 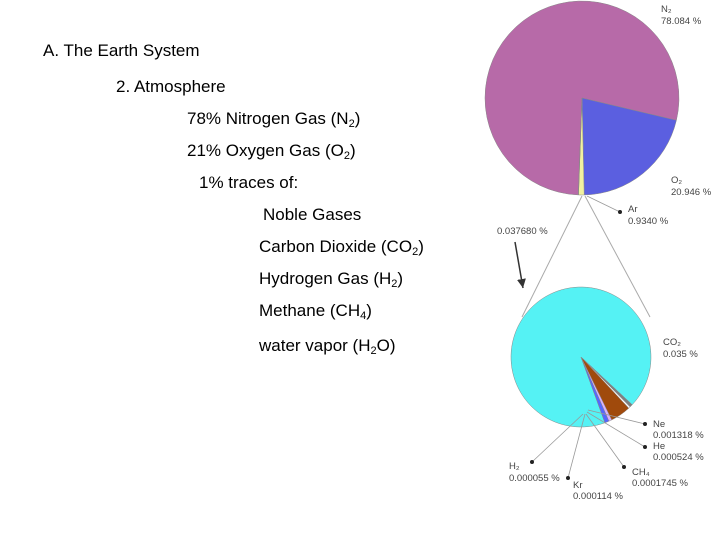 I want to click on pointer-arrow, so click(x=520, y=265).